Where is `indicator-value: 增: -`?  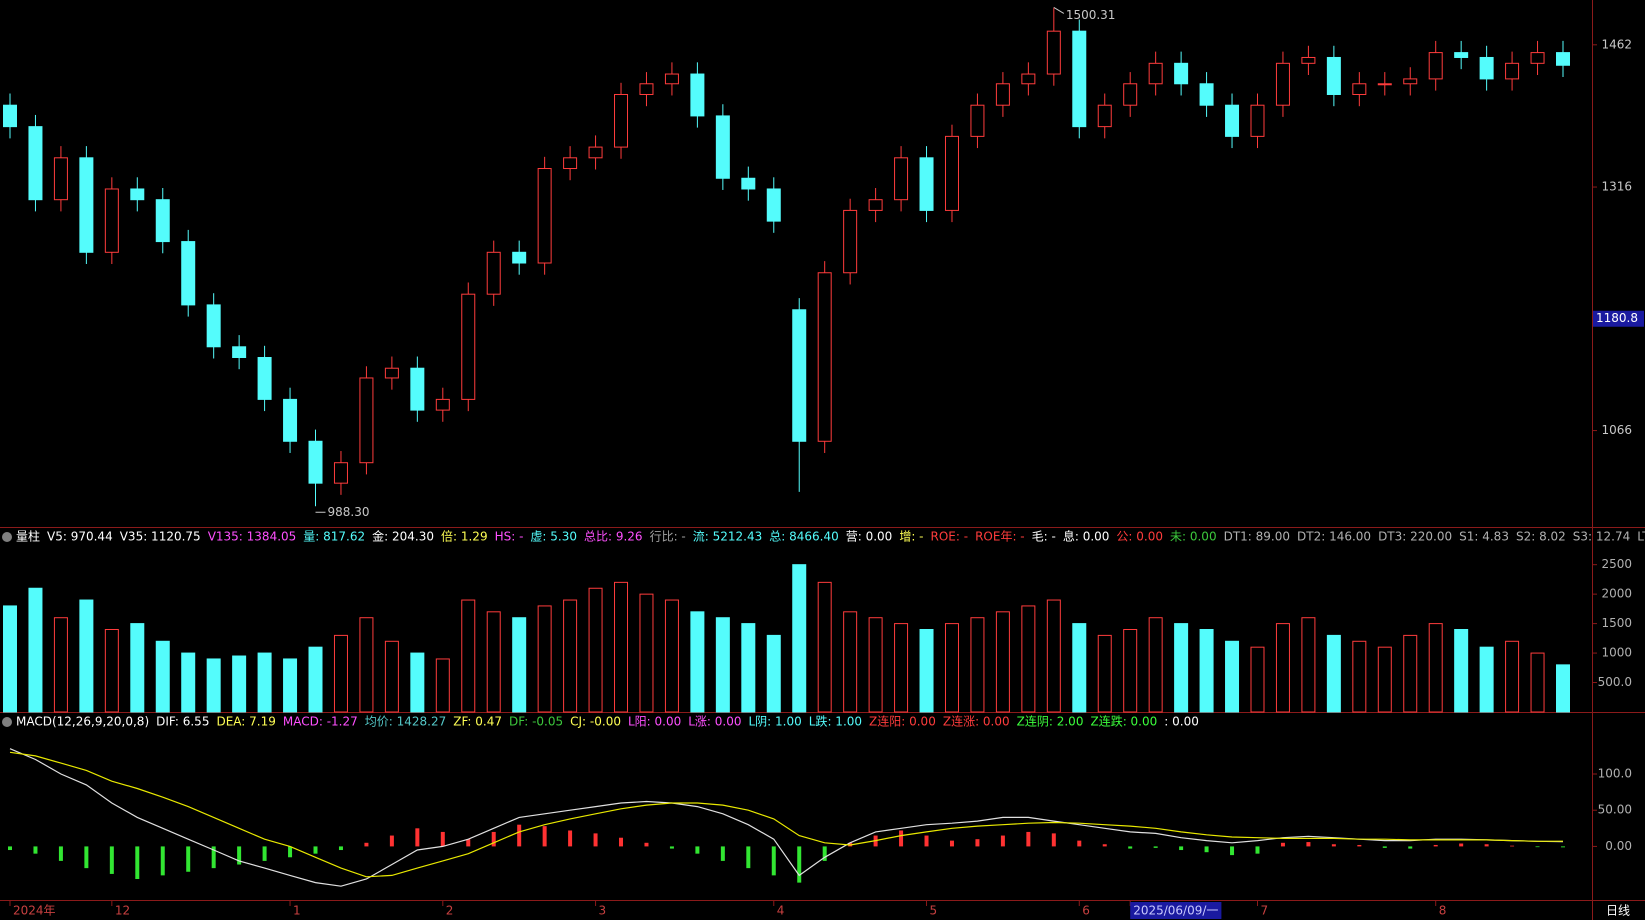 indicator-value: 增: - is located at coordinates (911, 537).